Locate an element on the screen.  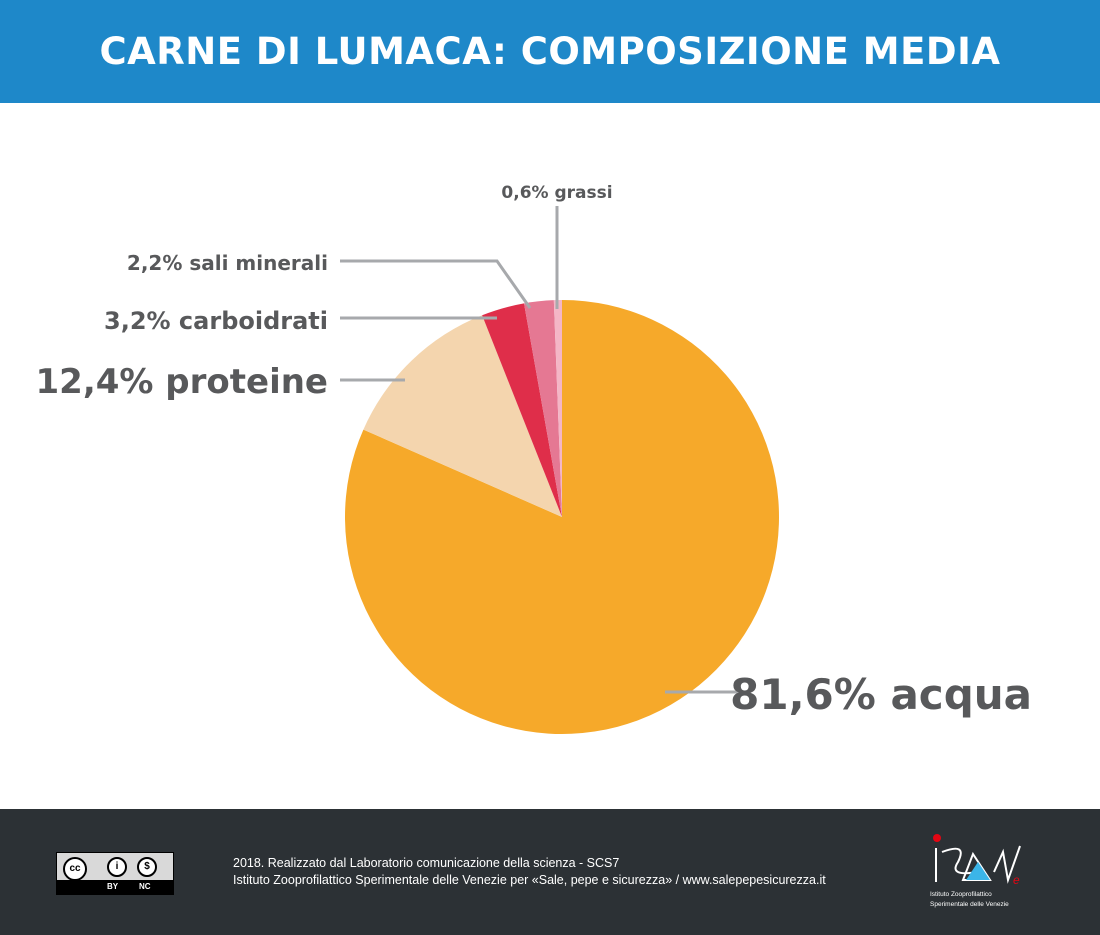
pie-slice-sali-minerali is located at coordinates (543, 408).